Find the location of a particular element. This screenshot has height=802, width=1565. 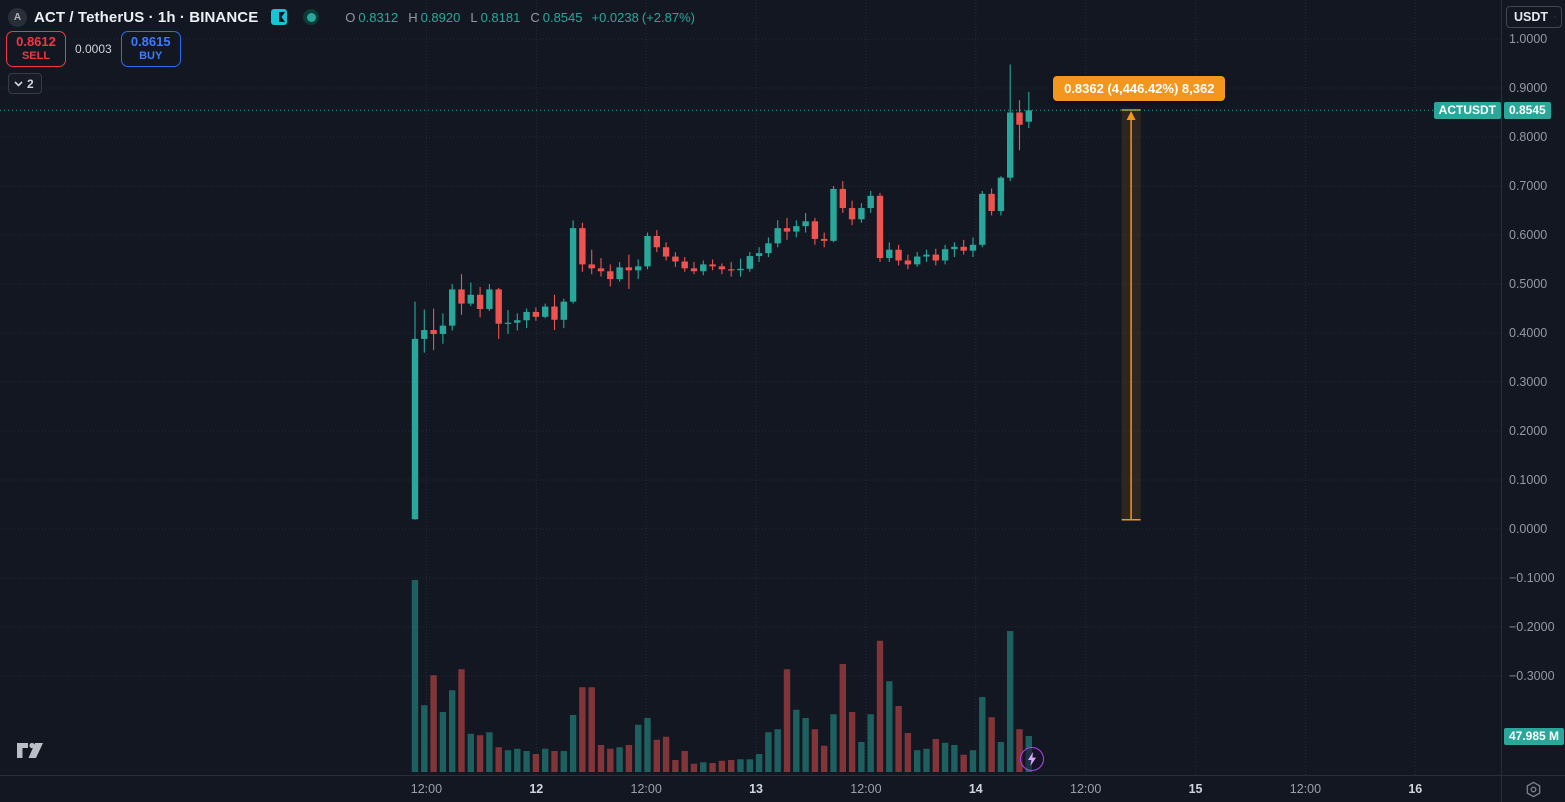

tradingview-logo is located at coordinates (31, 750).